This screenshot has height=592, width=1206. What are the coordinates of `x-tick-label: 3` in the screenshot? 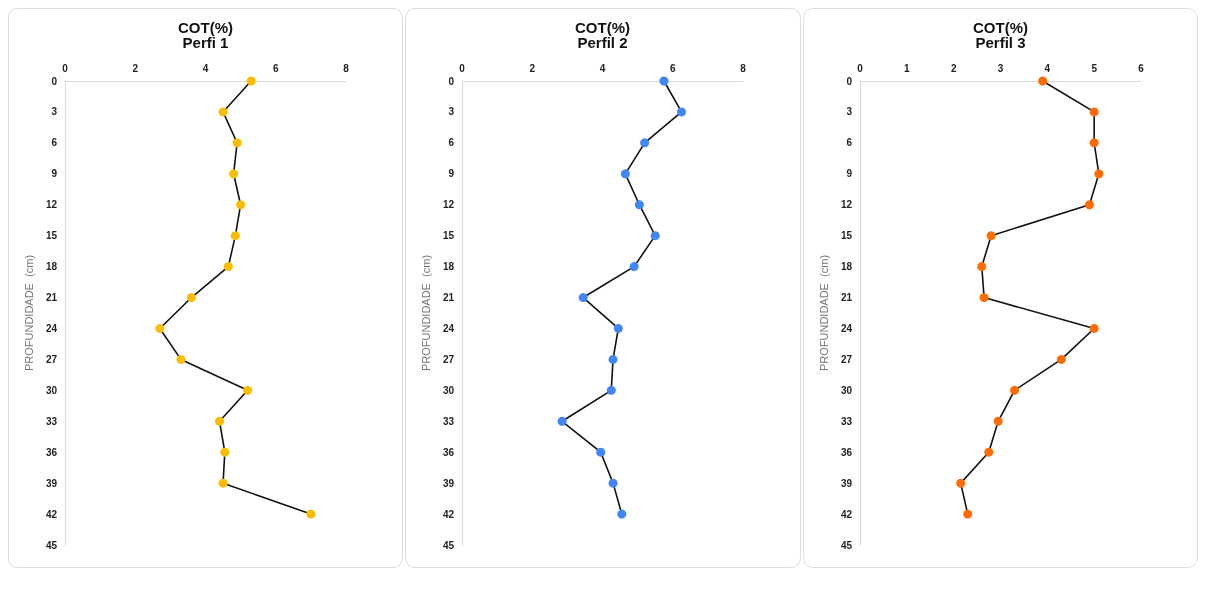 It's located at (1000, 68).